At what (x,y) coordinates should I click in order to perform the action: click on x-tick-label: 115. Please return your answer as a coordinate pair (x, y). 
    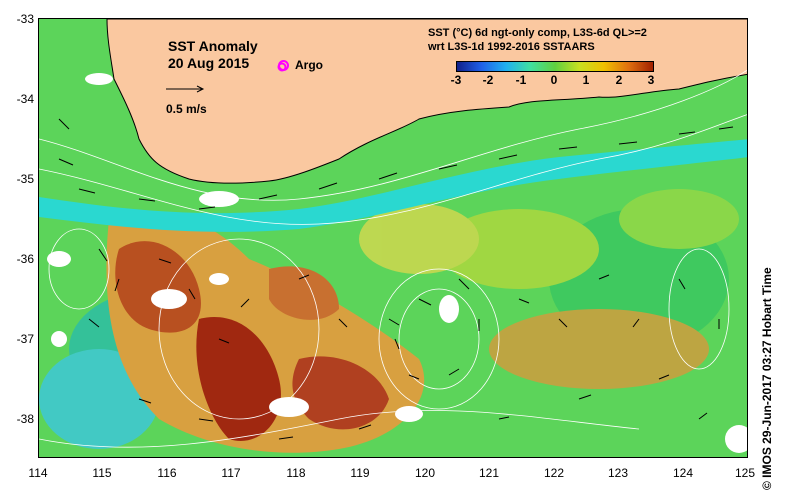
    Looking at the image, I should click on (102, 473).